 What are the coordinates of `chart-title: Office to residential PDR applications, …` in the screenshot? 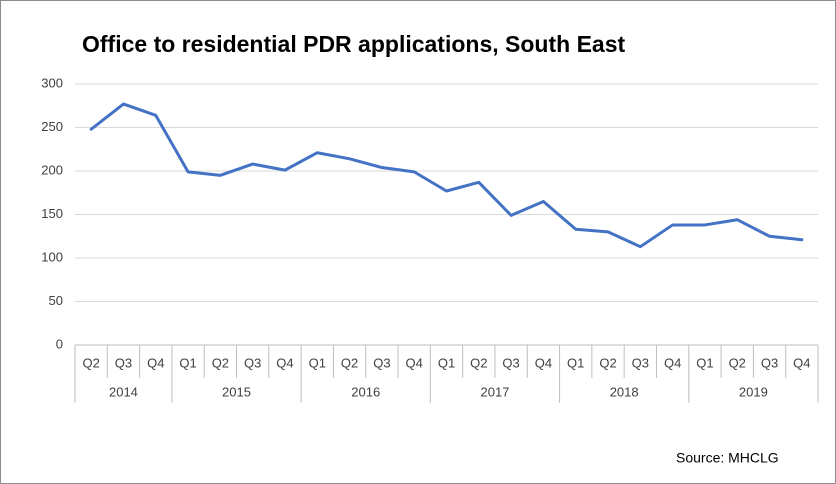 It's located at (353, 44).